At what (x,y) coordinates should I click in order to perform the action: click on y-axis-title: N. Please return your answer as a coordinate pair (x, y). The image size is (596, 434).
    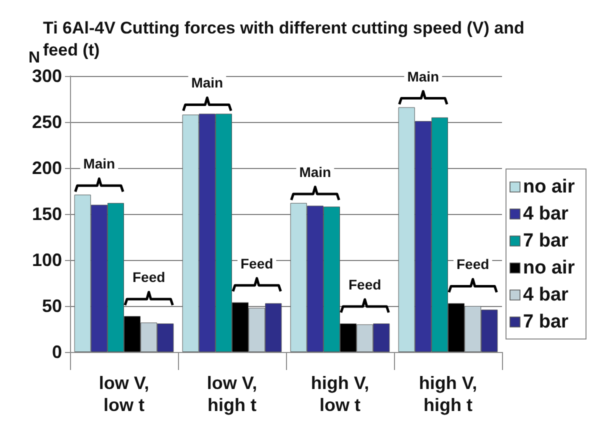
    Looking at the image, I should click on (34, 58).